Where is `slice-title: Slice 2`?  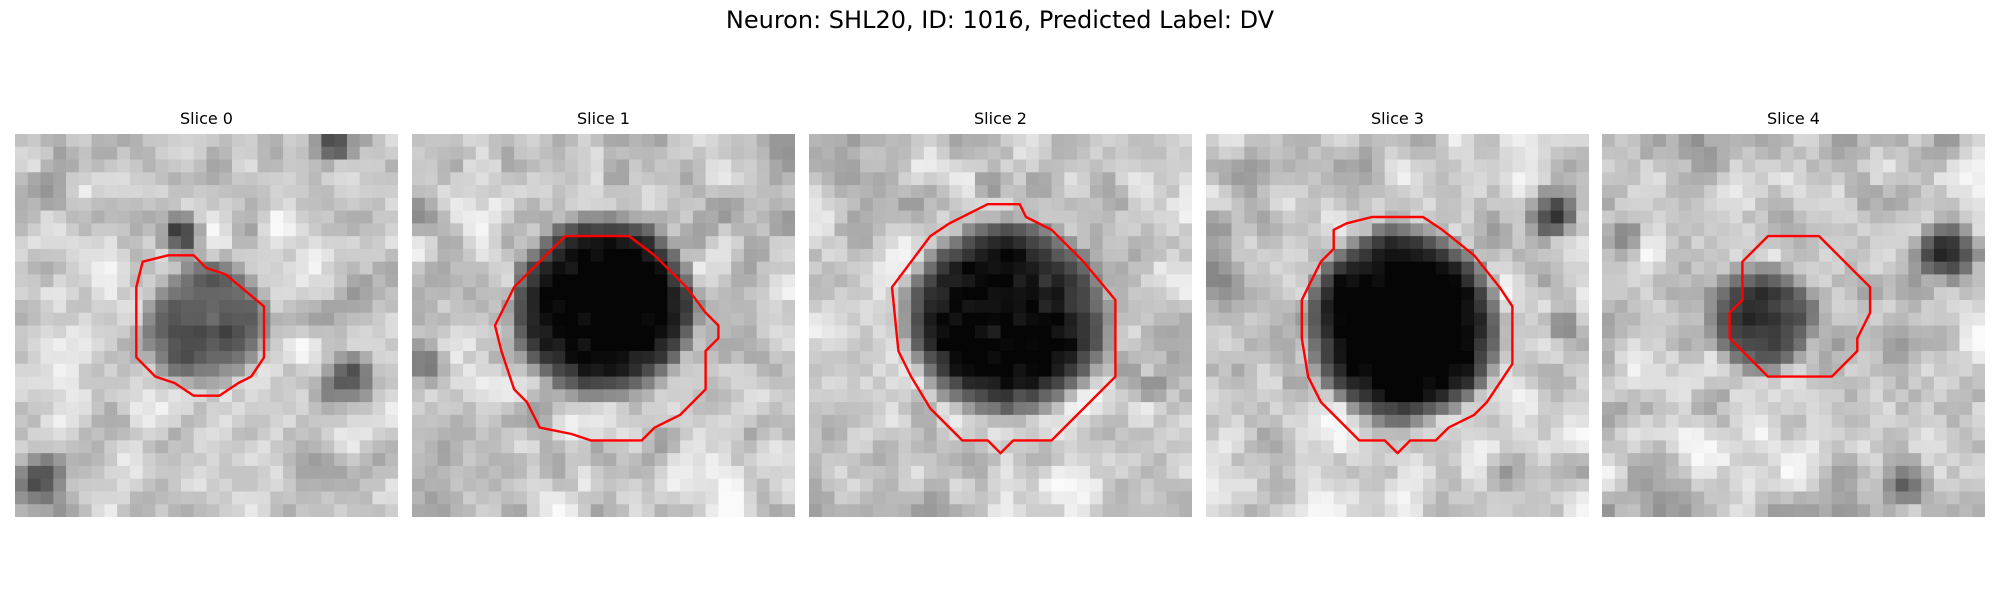 slice-title: Slice 2 is located at coordinates (1000, 118).